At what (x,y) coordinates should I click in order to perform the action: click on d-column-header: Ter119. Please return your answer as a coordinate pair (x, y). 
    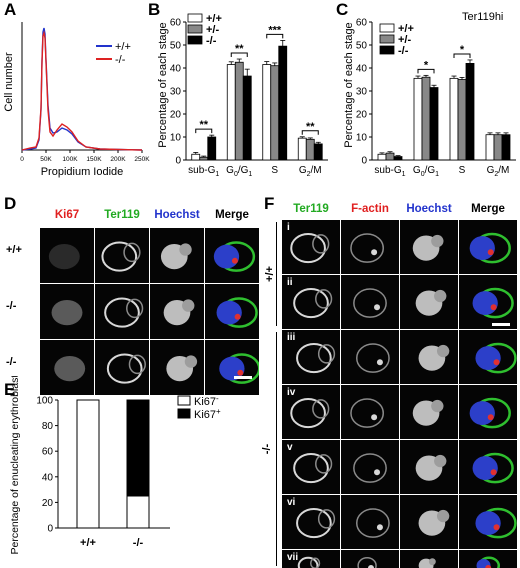
    Looking at the image, I should click on (122, 215).